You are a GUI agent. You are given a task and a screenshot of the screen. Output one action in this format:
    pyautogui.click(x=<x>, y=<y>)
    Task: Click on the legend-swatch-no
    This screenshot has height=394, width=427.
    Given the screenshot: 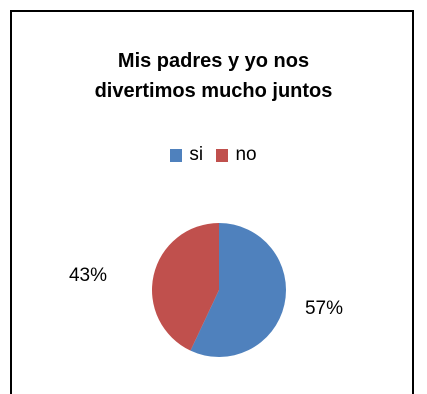 What is the action you would take?
    pyautogui.click(x=222, y=155)
    